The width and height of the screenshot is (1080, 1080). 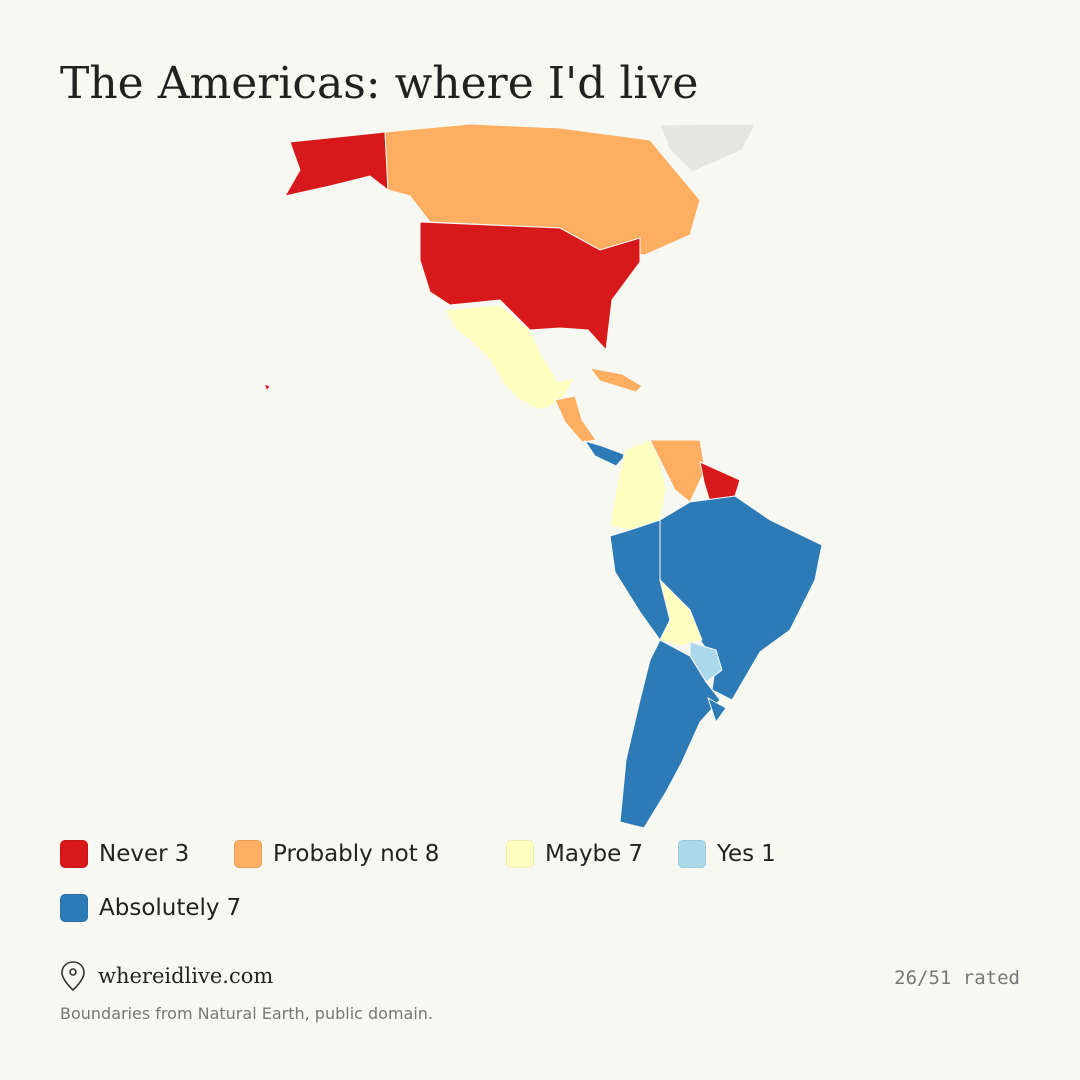 I want to click on legend-item: Yes 1, so click(x=727, y=854).